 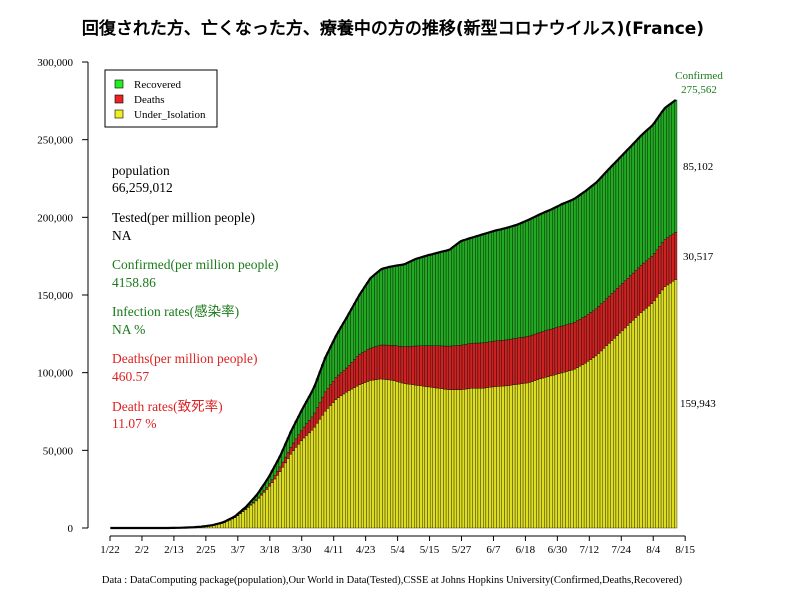 I want to click on confirmed-per-million-label: Confirmed(per million people), so click(x=195, y=264).